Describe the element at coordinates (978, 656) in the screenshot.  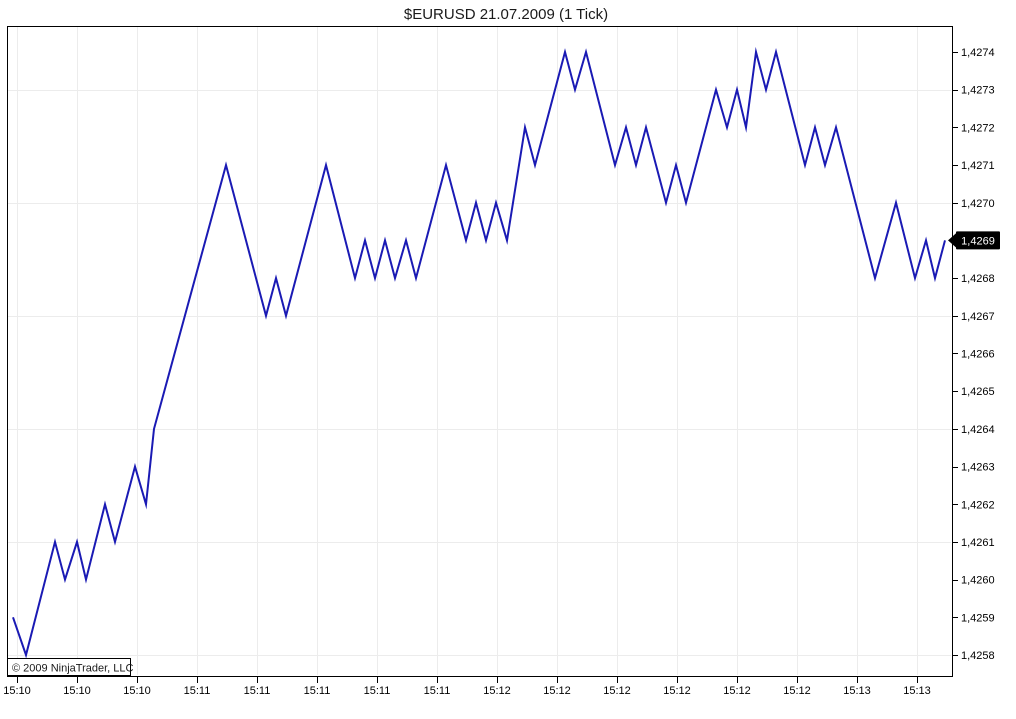
I see `price-tick-label: 1,4258` at that location.